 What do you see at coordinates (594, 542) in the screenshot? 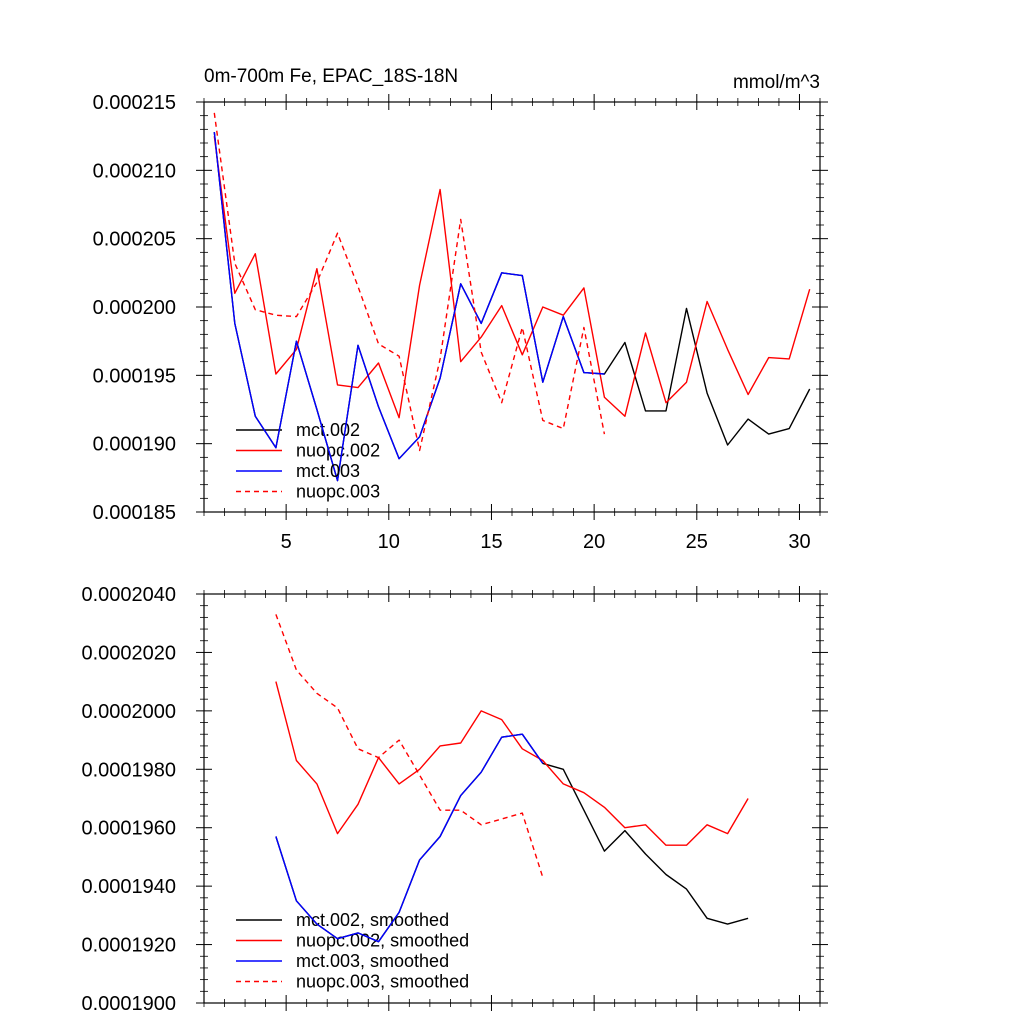
I see `x-tick-label: 20` at bounding box center [594, 542].